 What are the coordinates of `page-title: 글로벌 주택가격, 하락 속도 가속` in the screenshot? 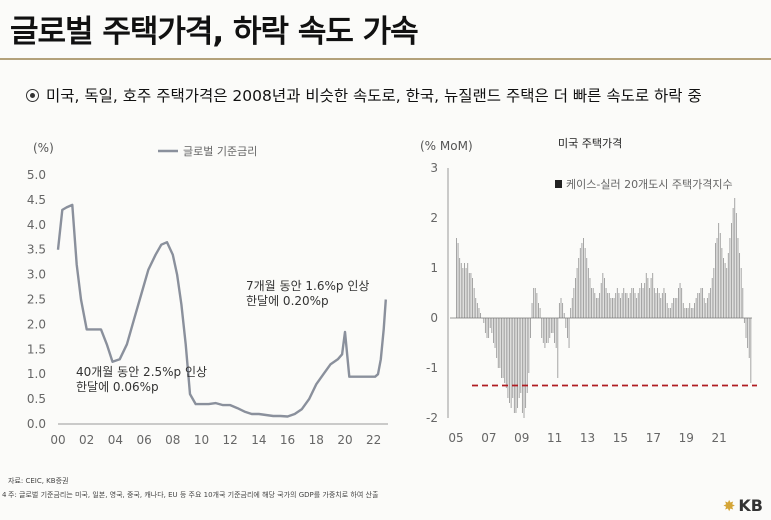 It's located at (214, 32).